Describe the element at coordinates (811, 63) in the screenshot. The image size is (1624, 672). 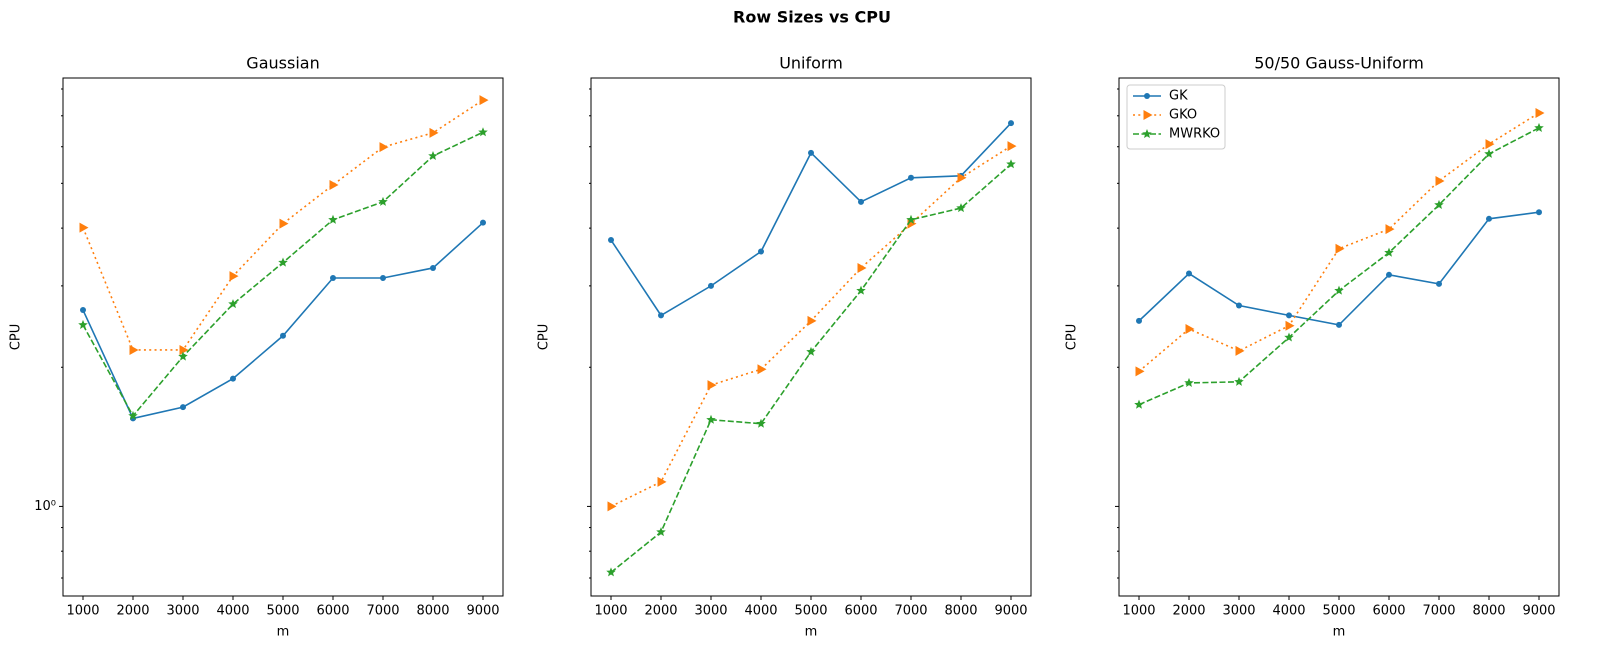
I see `subplot-title: Uniform` at that location.